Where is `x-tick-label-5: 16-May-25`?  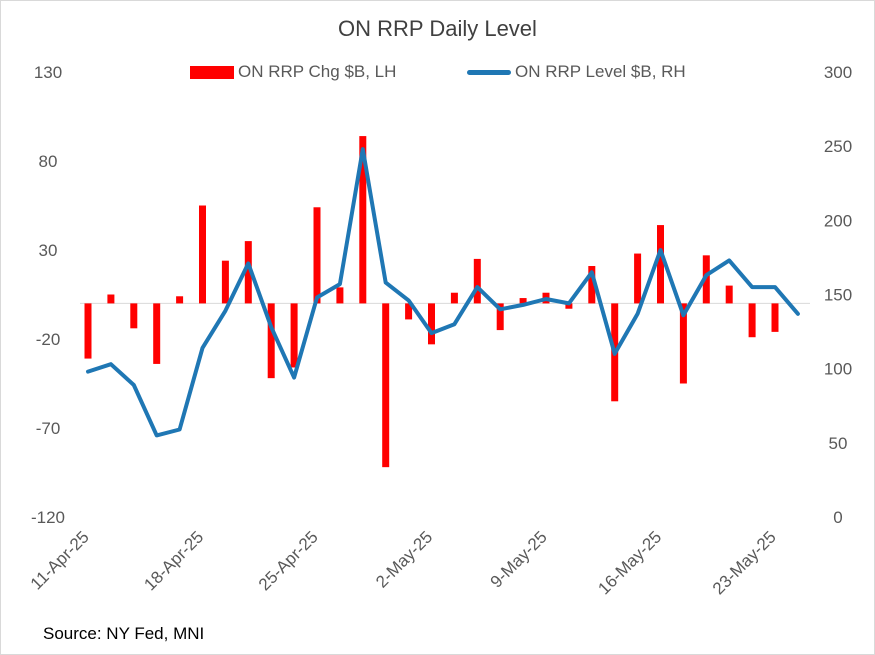 x-tick-label-5: 16-May-25 is located at coordinates (629, 562).